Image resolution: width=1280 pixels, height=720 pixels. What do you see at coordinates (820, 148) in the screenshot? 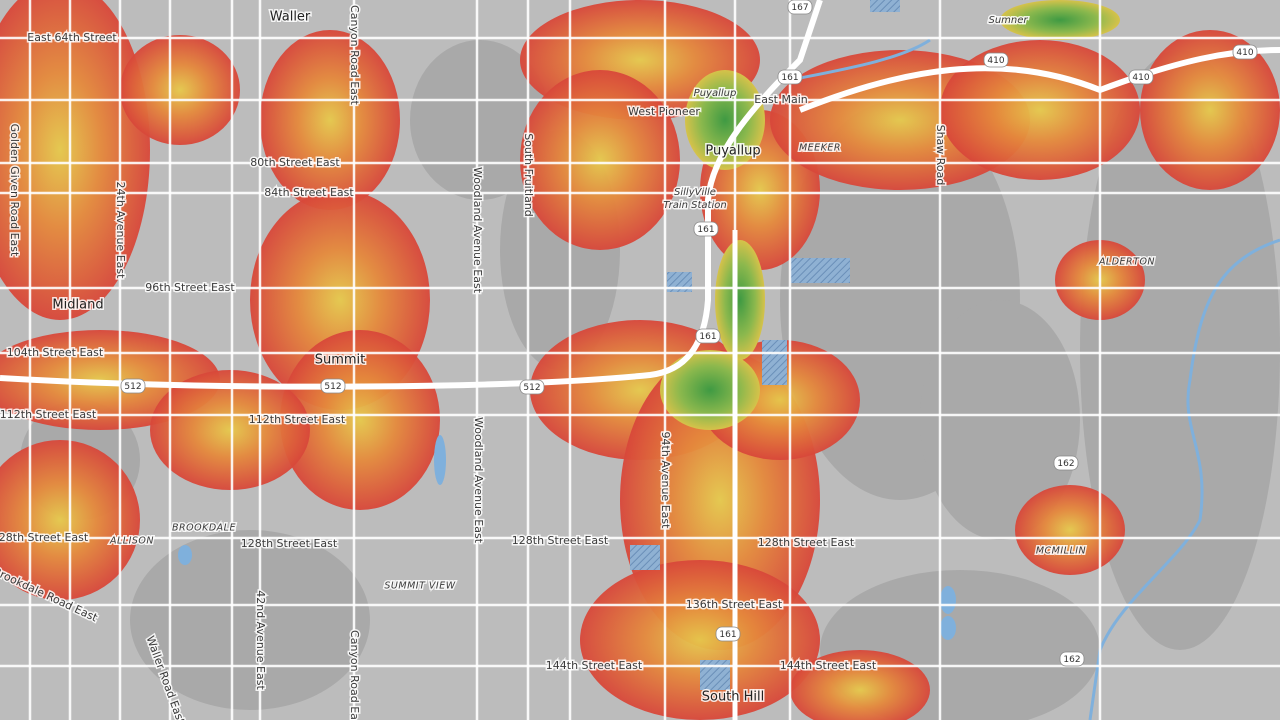
I see `place-label: MEEKER` at bounding box center [820, 148].